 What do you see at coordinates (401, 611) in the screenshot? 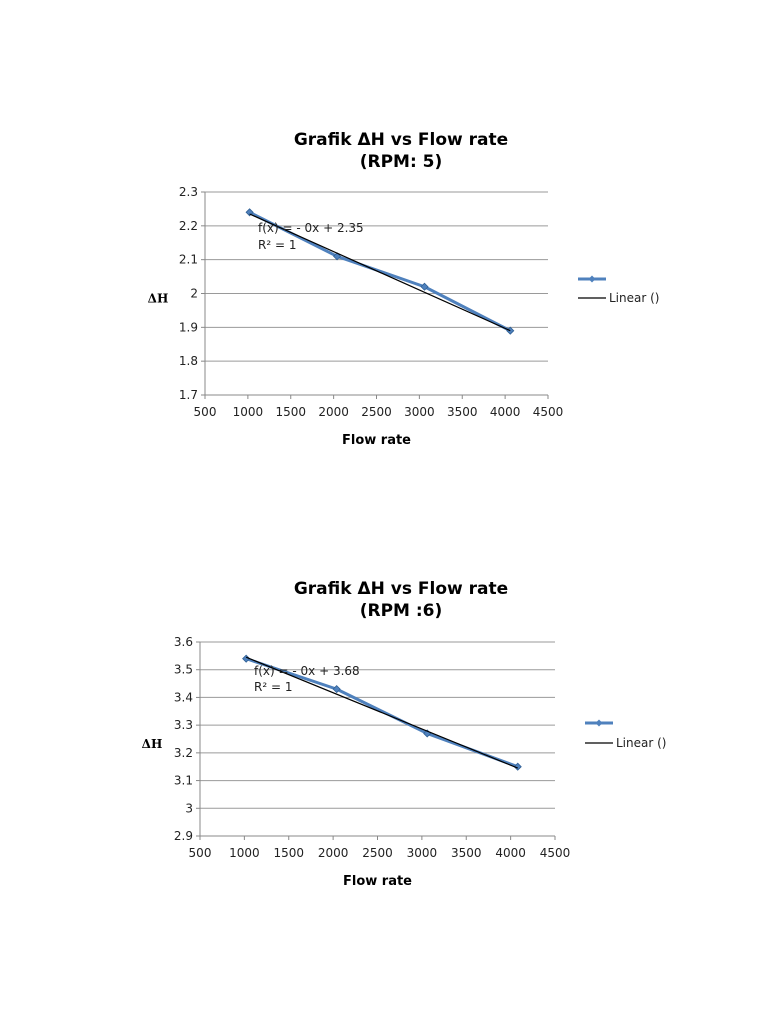
I see `chart-title-line: (RPM :6)` at bounding box center [401, 611].